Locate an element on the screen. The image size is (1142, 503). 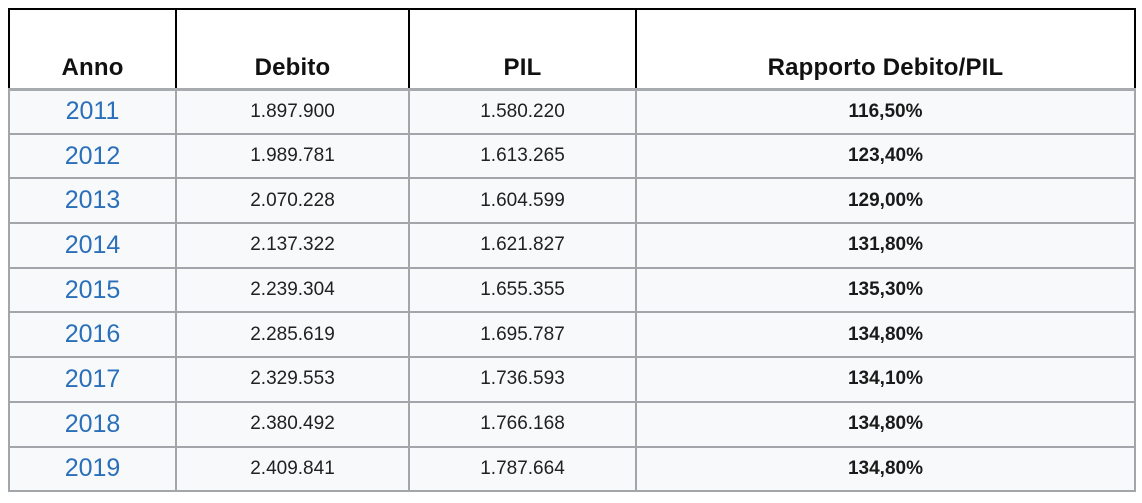
year-link: 2016 is located at coordinates (92, 334).